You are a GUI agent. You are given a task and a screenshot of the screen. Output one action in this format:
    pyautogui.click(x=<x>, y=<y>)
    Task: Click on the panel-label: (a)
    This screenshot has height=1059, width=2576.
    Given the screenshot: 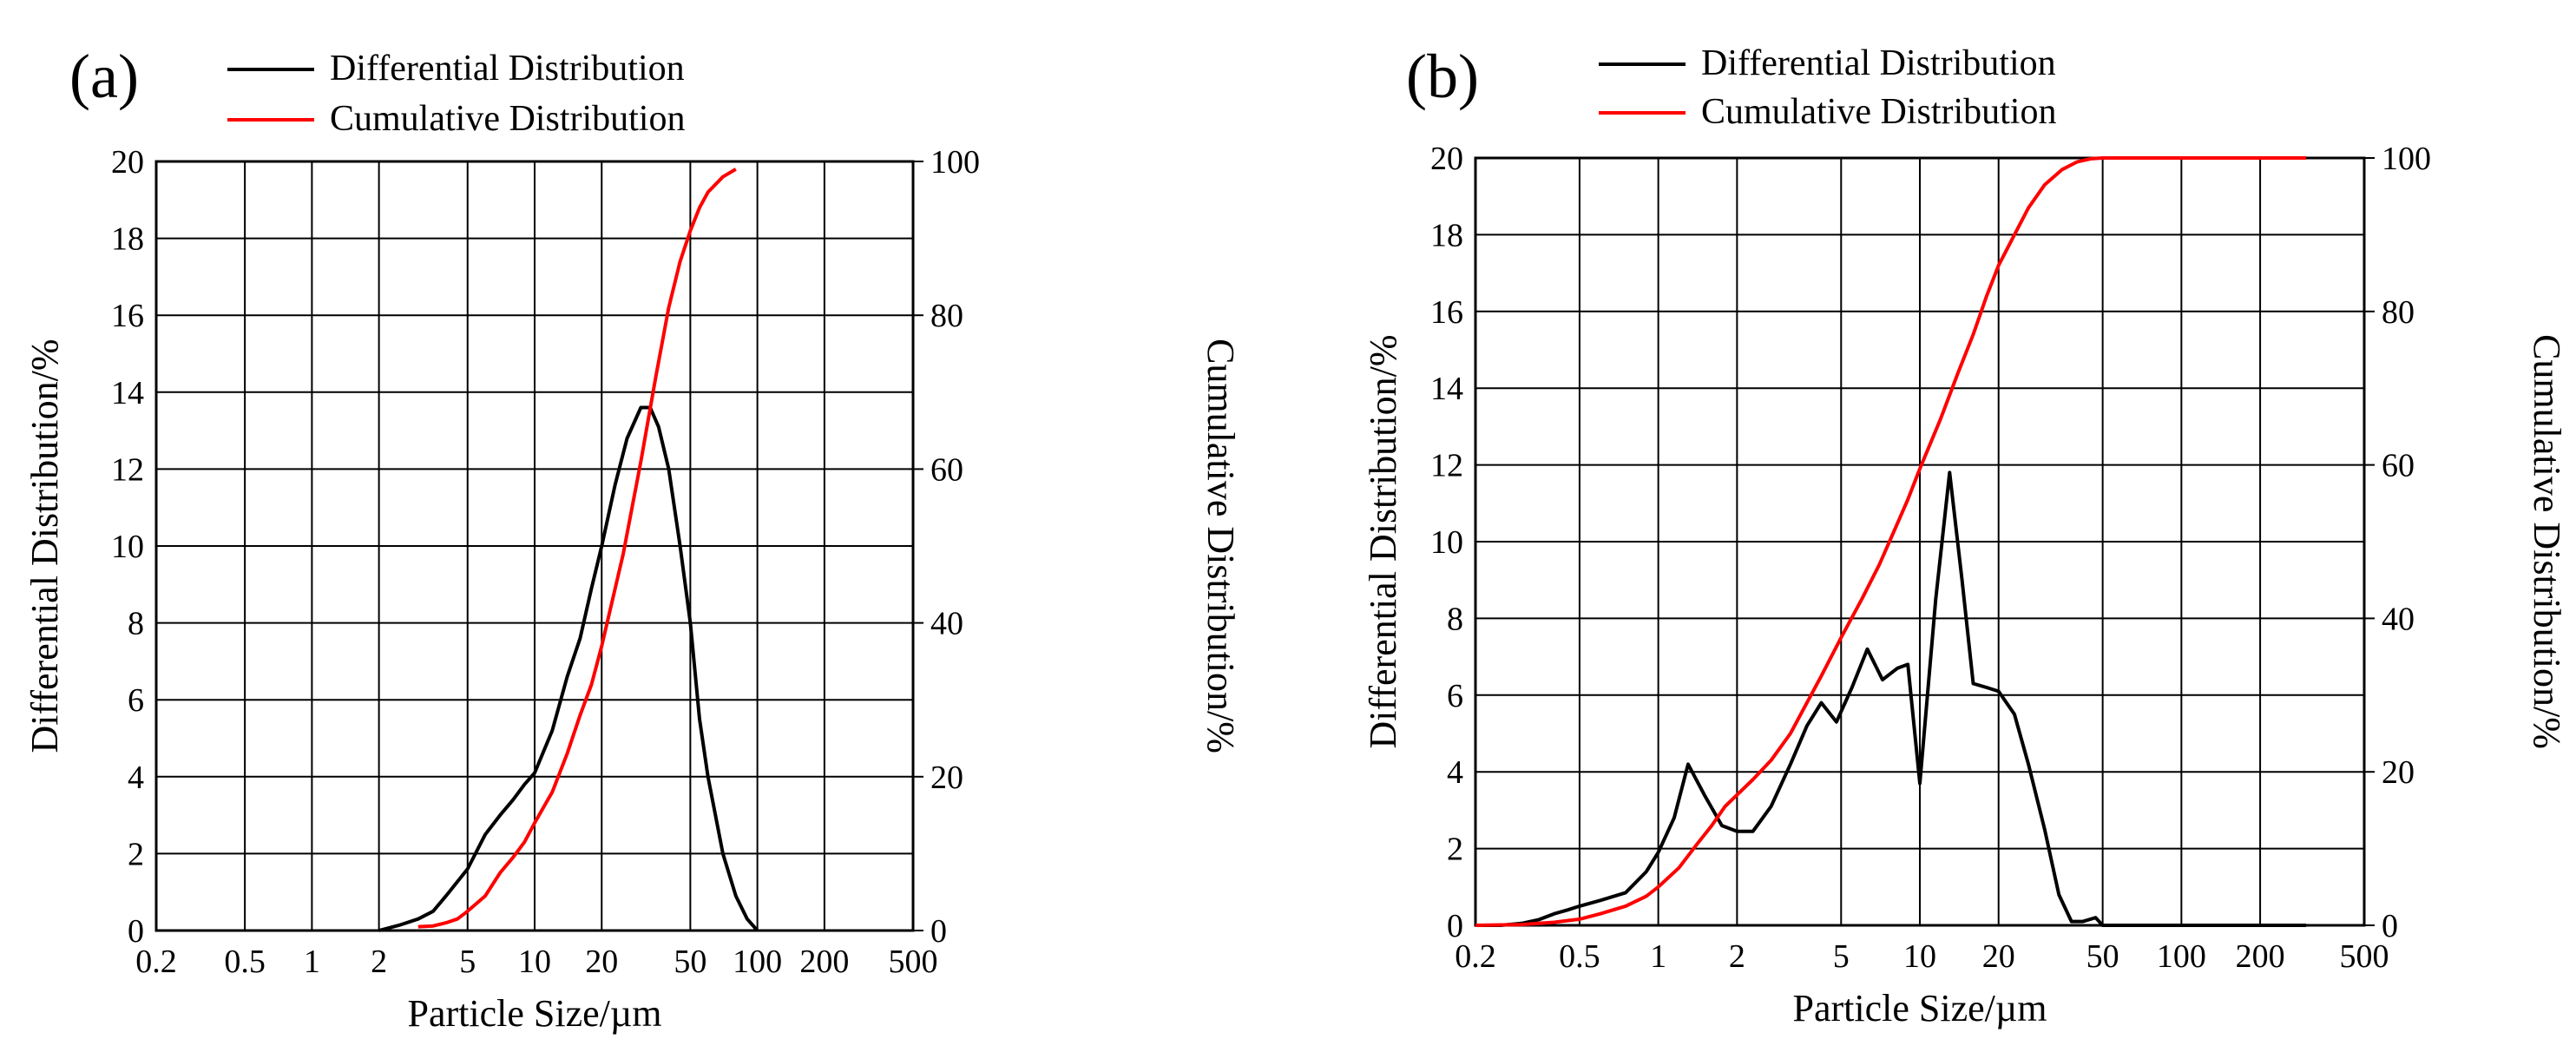 What is the action you would take?
    pyautogui.click(x=104, y=76)
    